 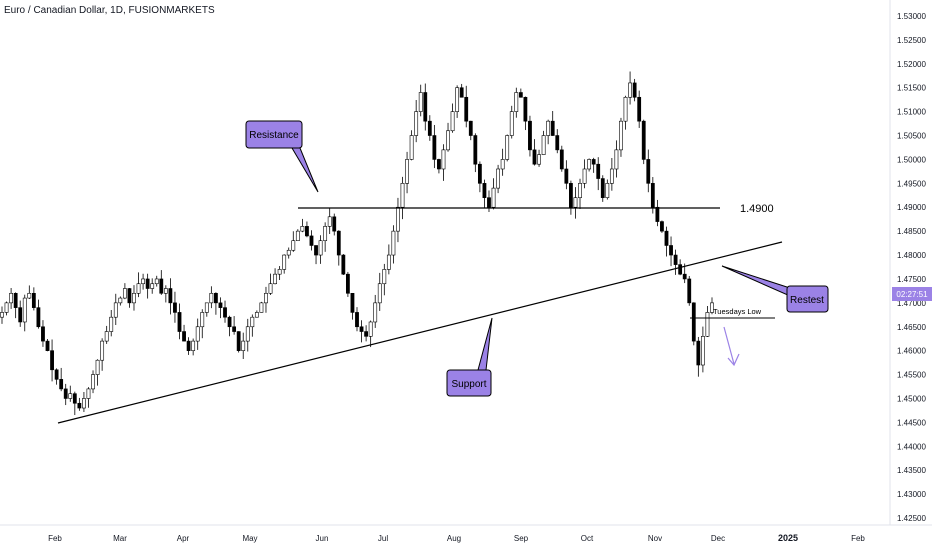 I want to click on y-tick-label: 1.50000, so click(x=911, y=159).